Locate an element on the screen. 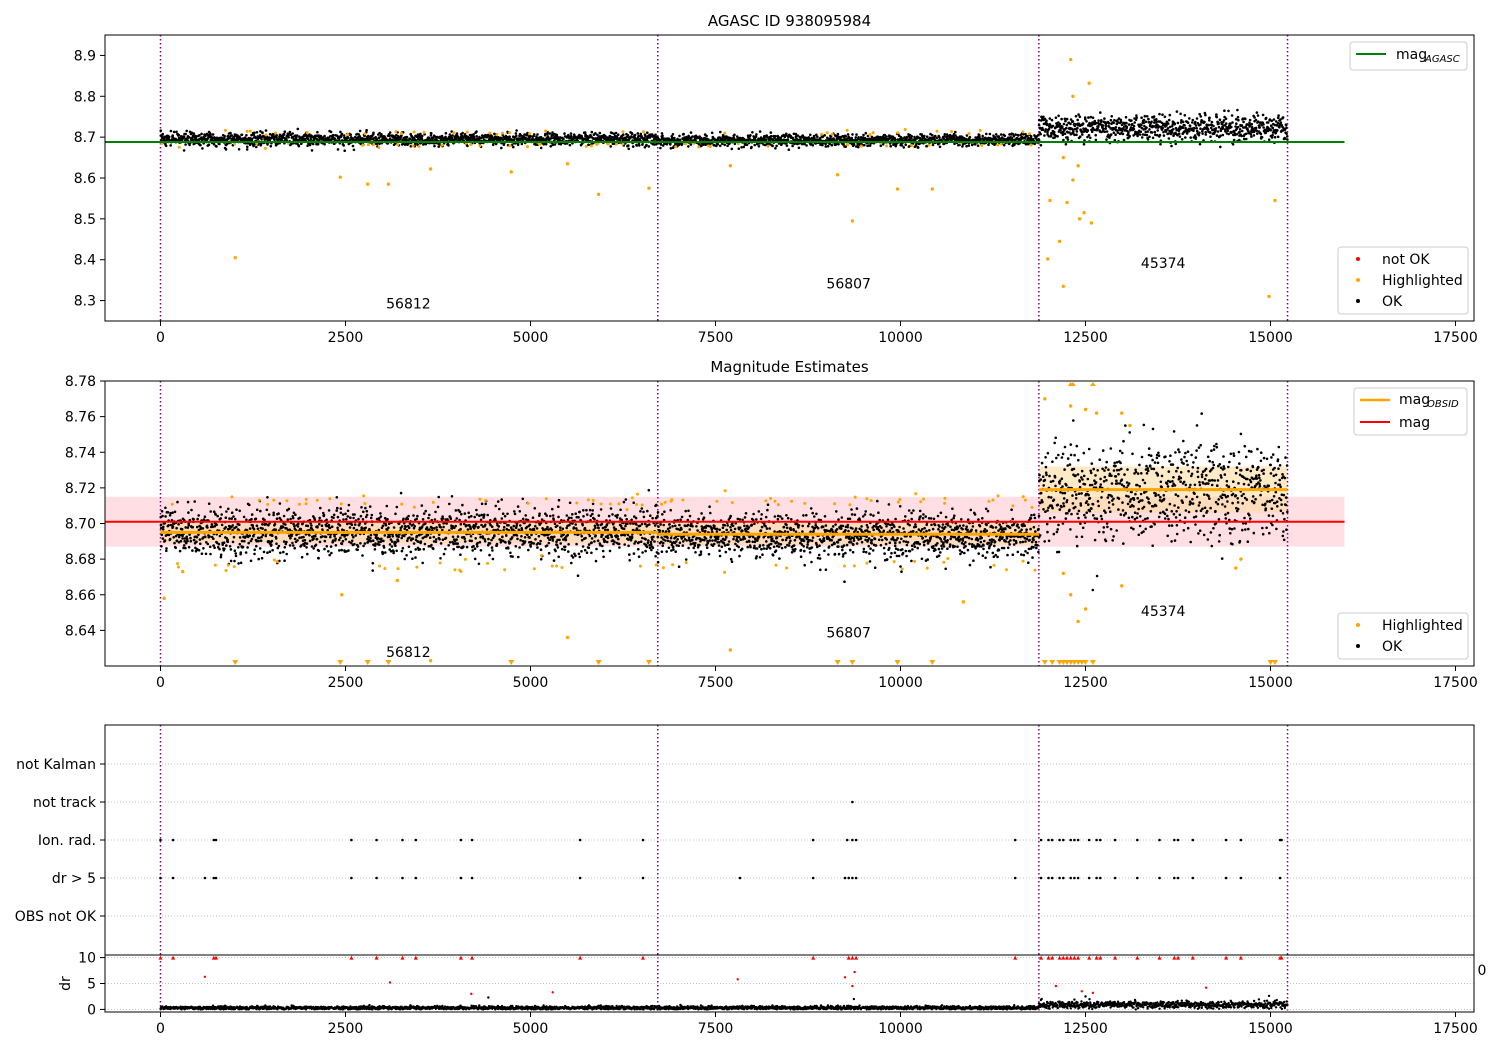 The width and height of the screenshot is (1500, 1050). x-tick-label: 17500 is located at coordinates (1455, 338).